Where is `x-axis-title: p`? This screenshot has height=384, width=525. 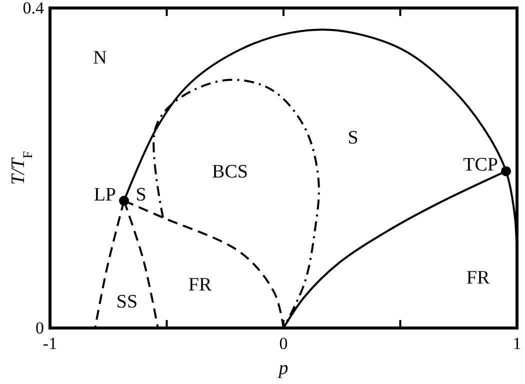
x-axis-title: p is located at coordinates (282, 368).